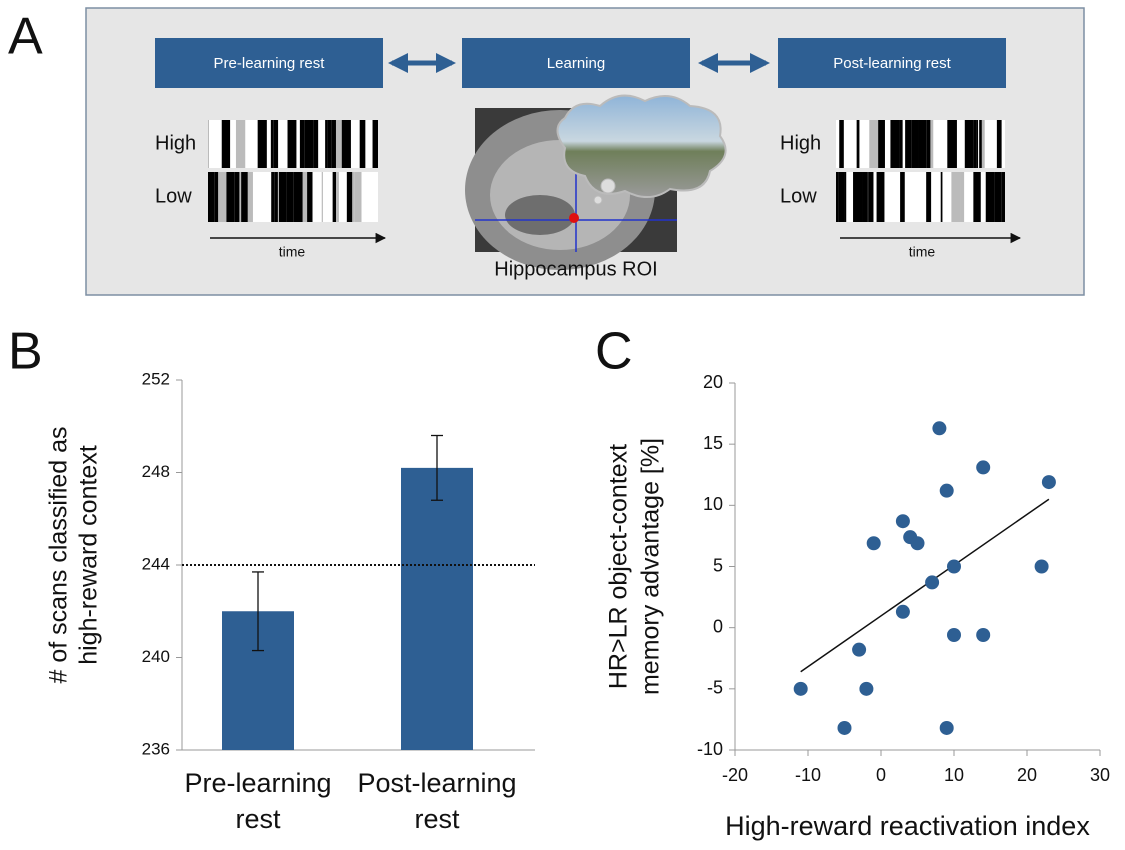 This screenshot has width=1125, height=850. I want to click on panel-label: C, so click(614, 352).